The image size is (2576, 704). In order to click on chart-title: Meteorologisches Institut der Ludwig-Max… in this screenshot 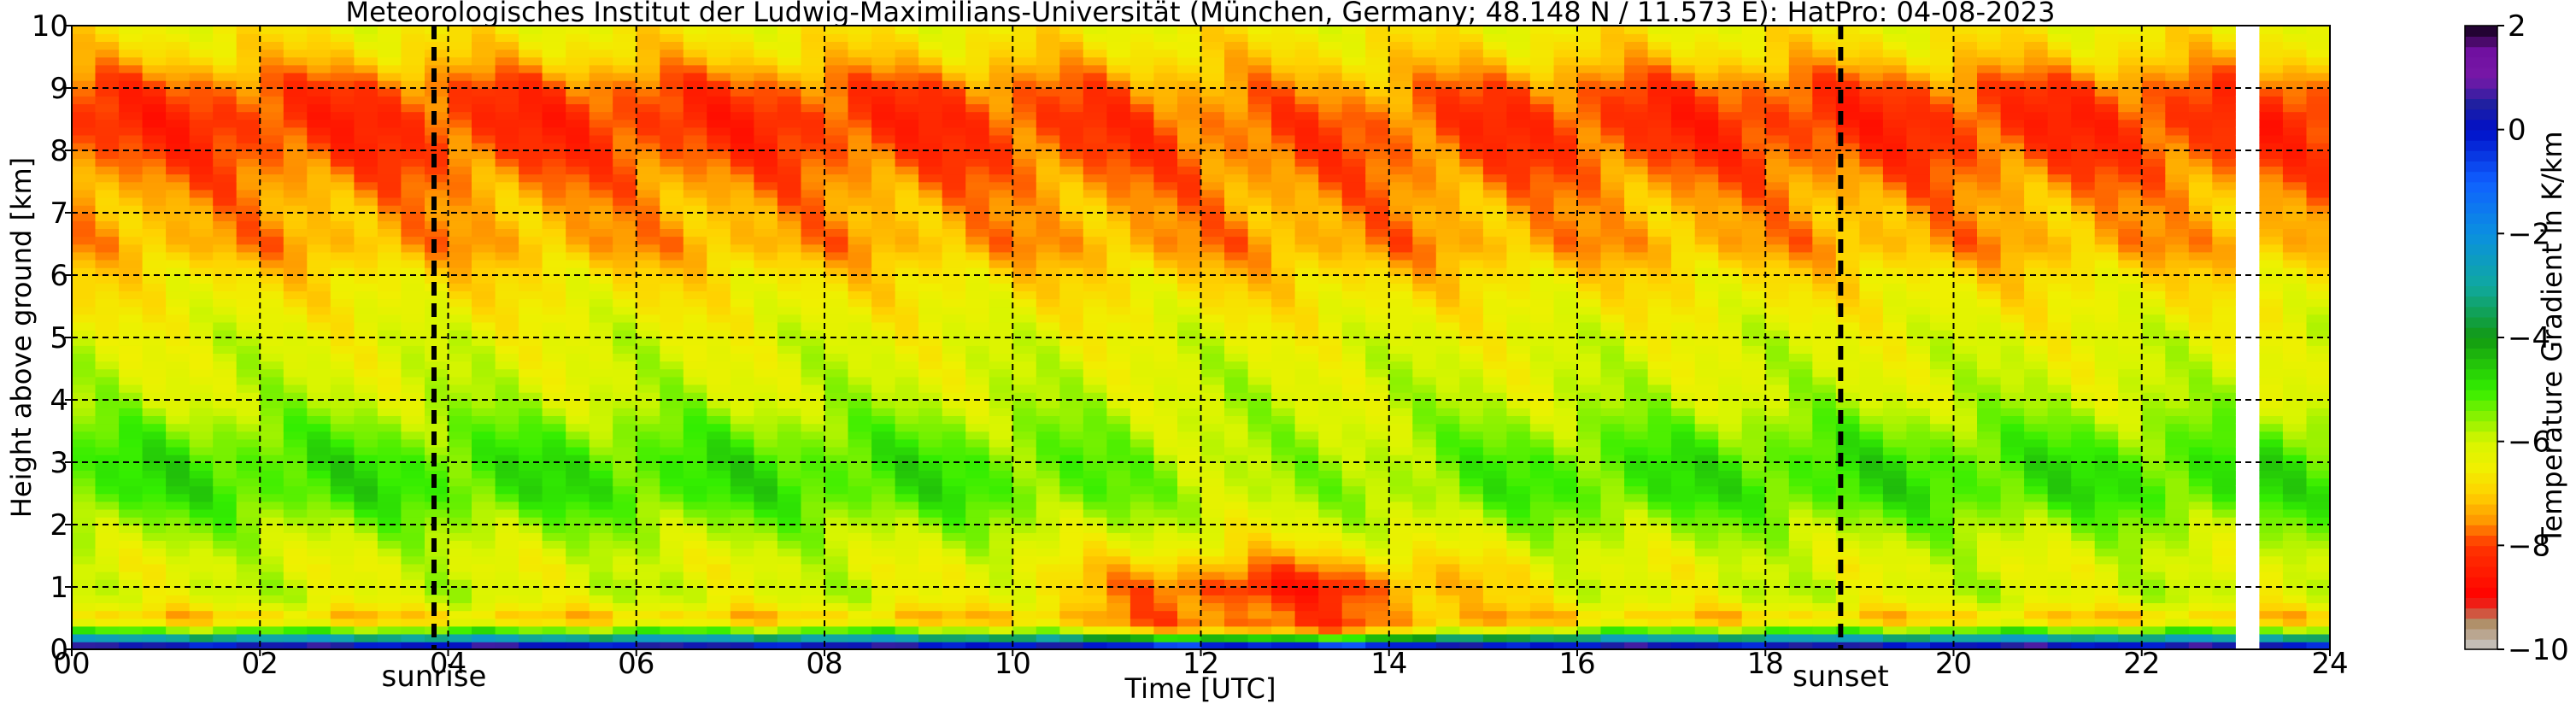, I will do `click(1201, 14)`.